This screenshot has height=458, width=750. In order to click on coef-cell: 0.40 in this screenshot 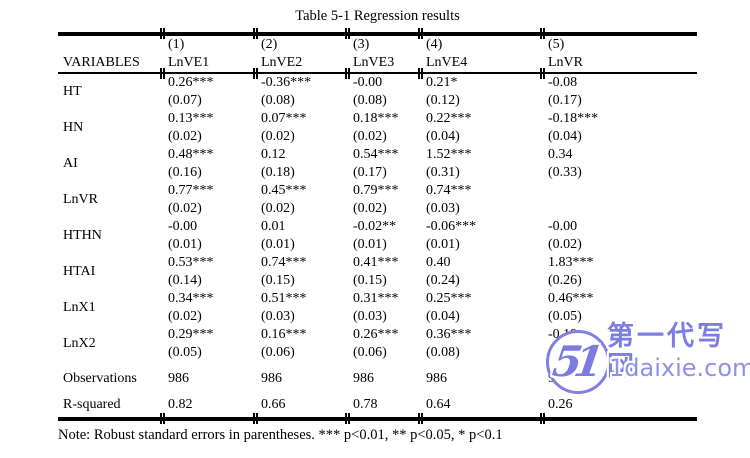, I will do `click(438, 262)`.